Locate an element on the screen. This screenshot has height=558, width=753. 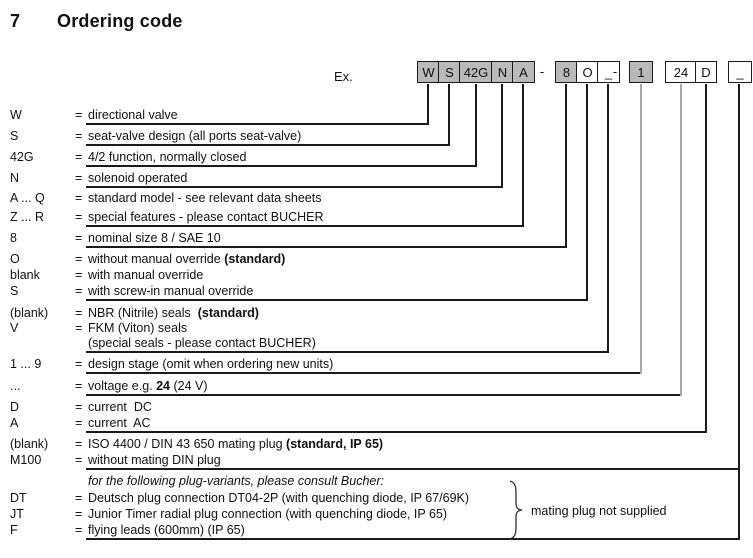
description-segment: nominal size 8 / SAE 10 is located at coordinates (154, 238).